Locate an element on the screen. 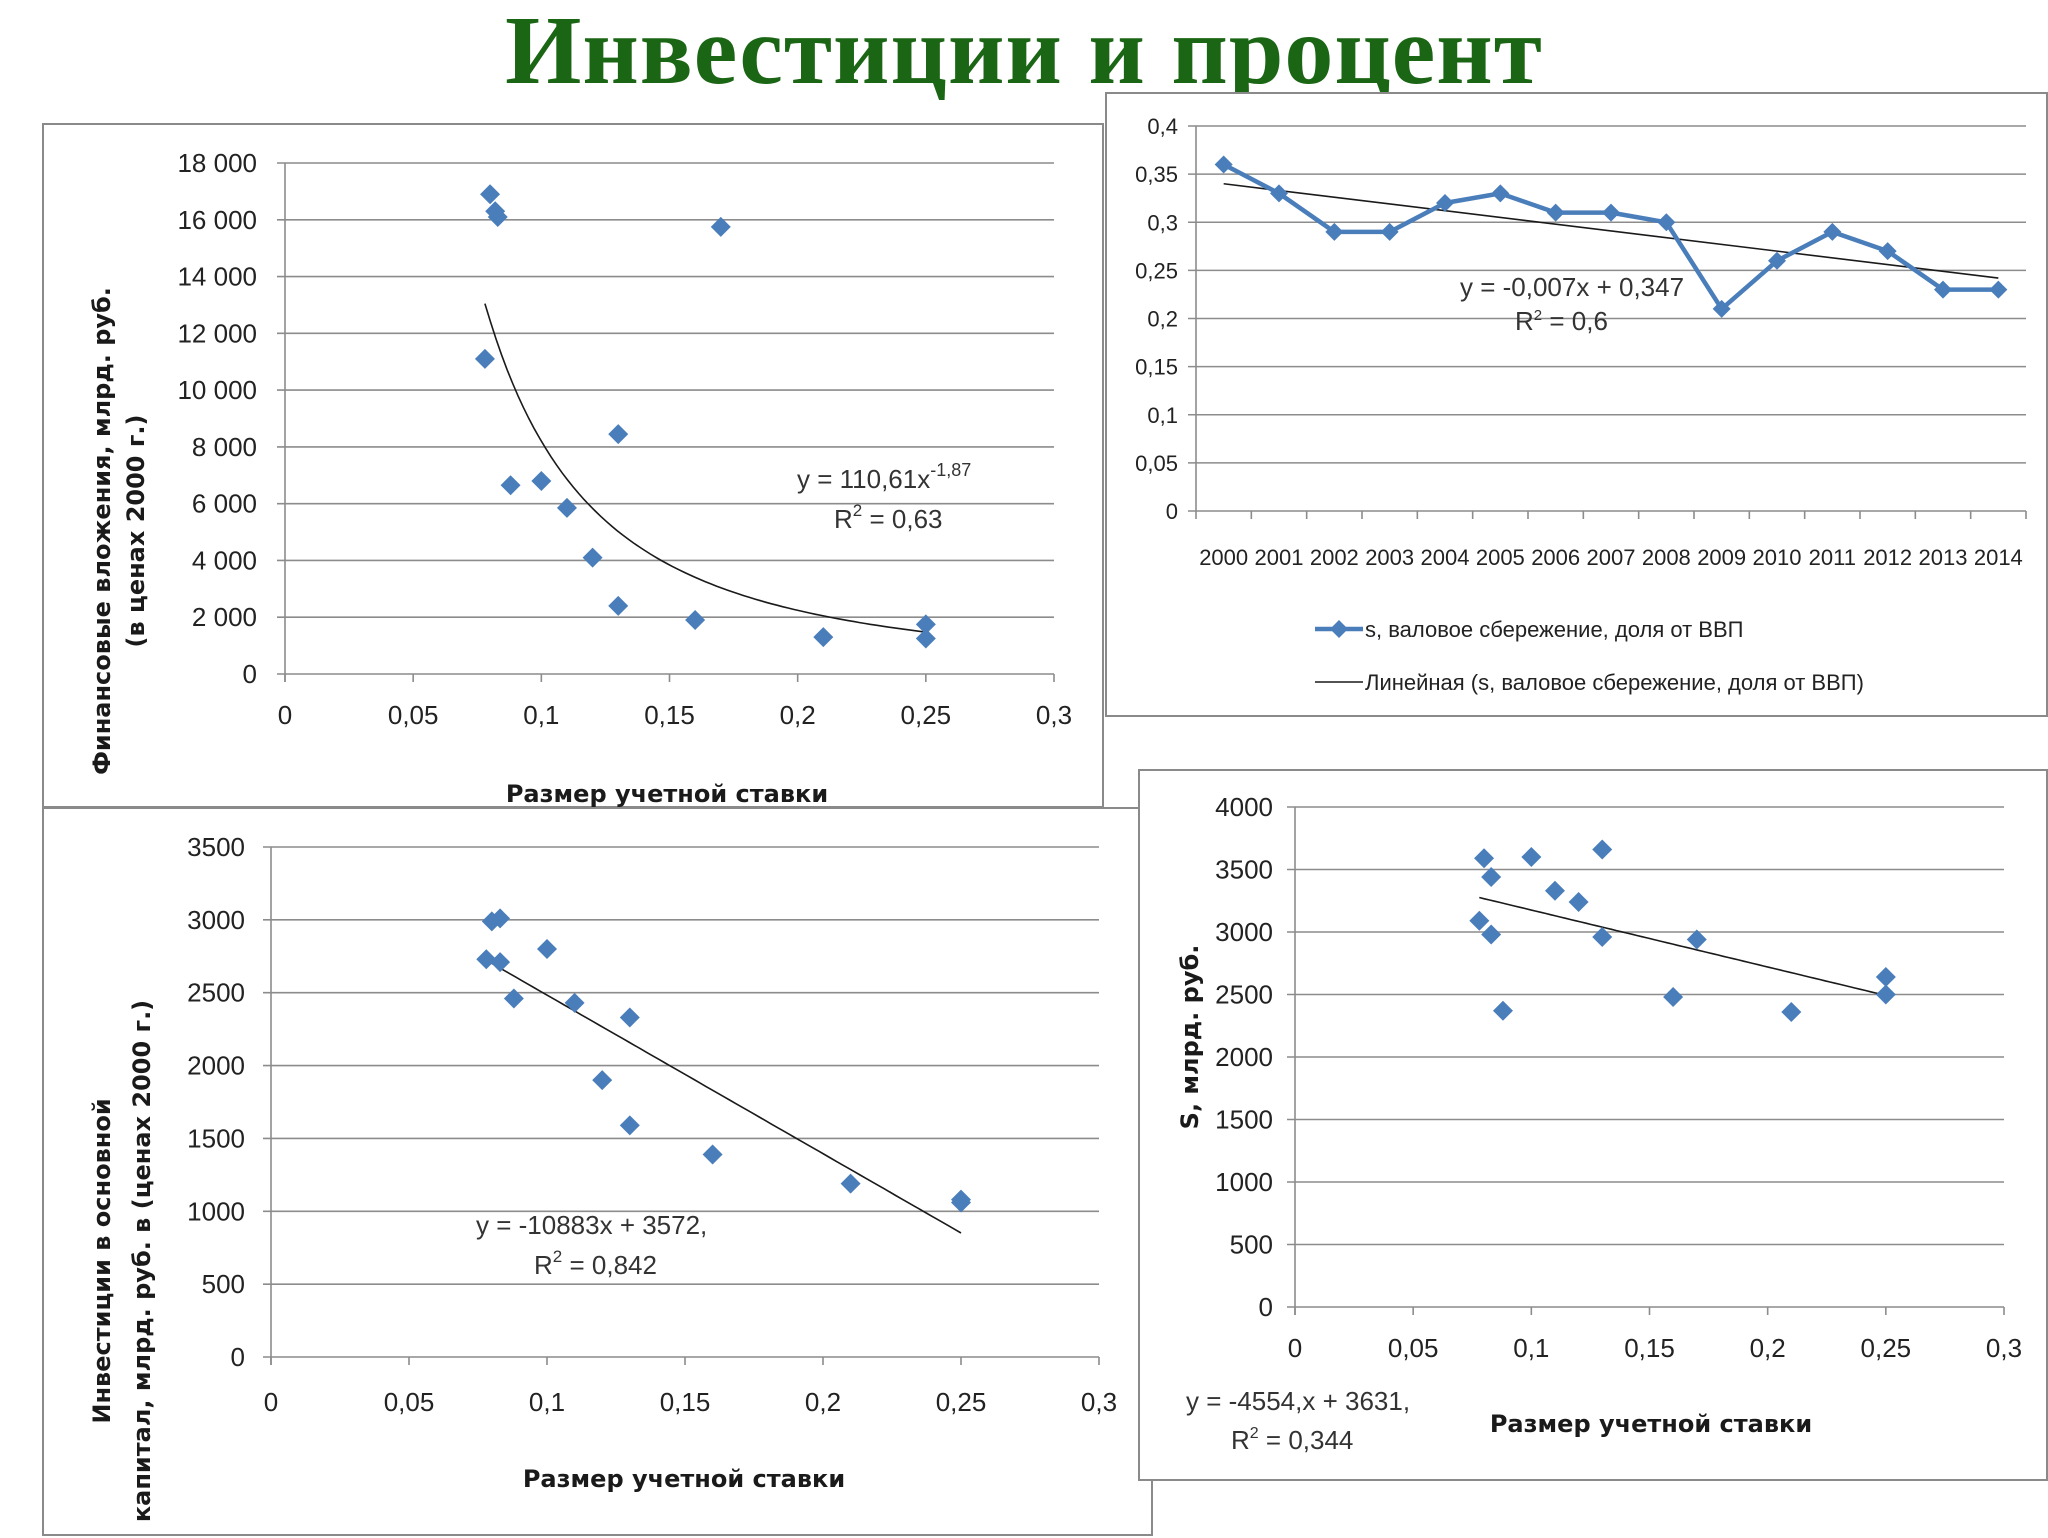 The width and height of the screenshot is (2048, 1538). y-tick-label: 6 000 is located at coordinates (224, 504).